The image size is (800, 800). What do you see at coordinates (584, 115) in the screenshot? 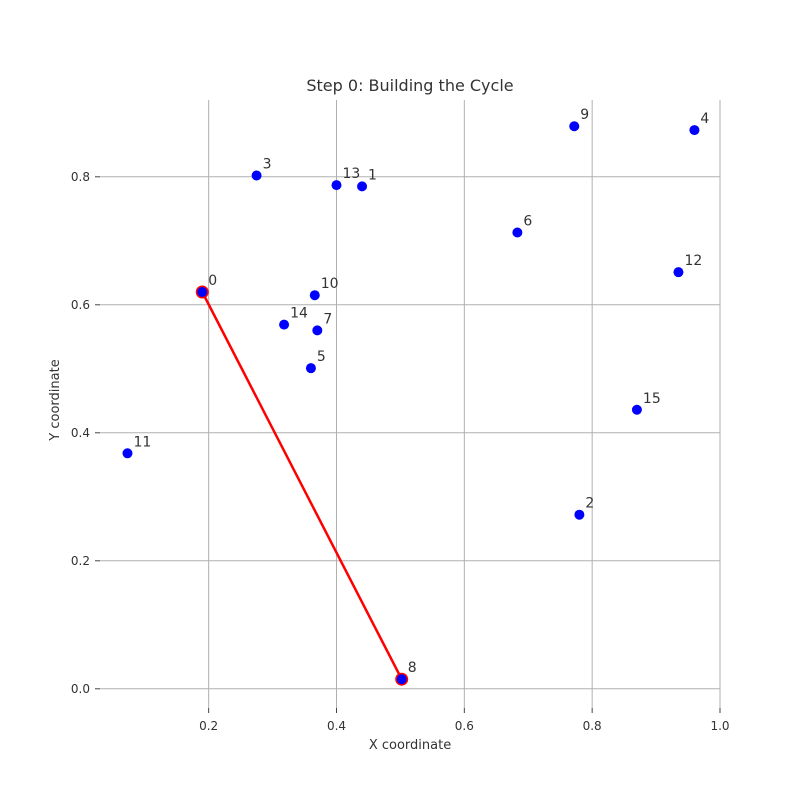
I see `point-label: 9` at bounding box center [584, 115].